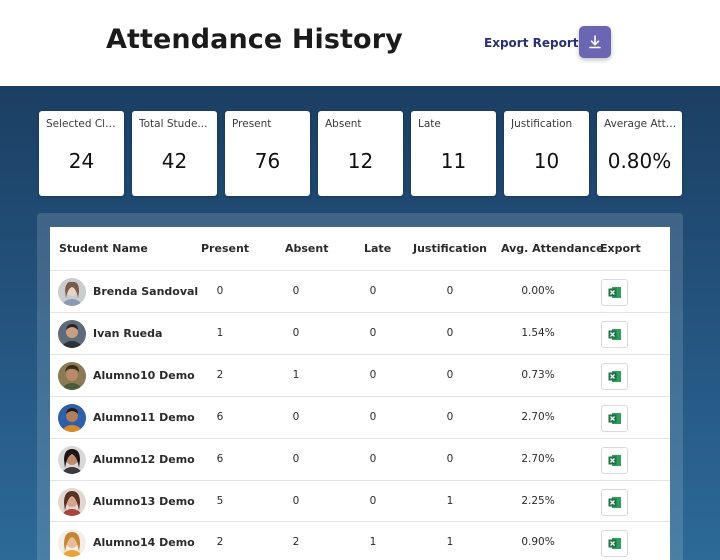 The height and width of the screenshot is (560, 720). I want to click on table-row: Alumno10 Demo 2 1 0 0 0.73%, so click(360, 375).